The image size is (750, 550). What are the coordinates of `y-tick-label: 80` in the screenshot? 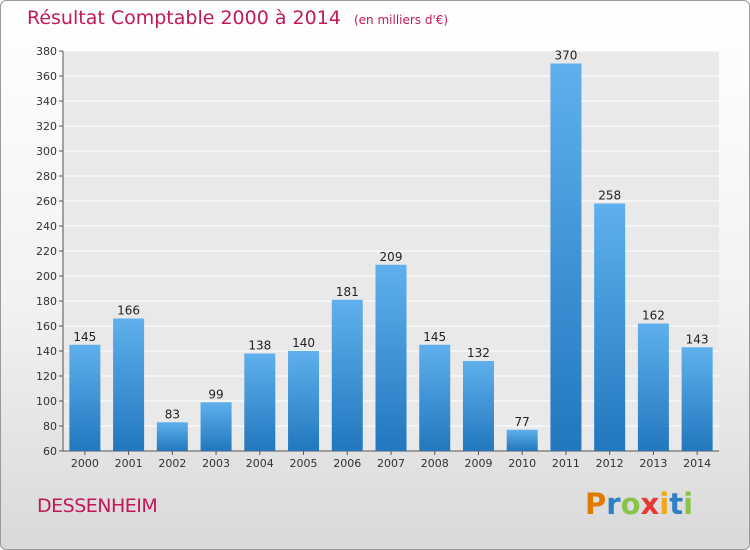 It's located at (50, 426).